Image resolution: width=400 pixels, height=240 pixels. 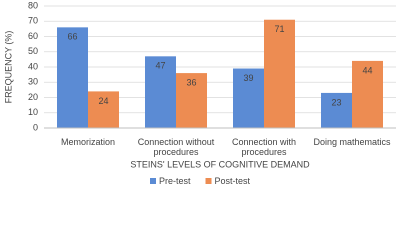 I want to click on data-label: 24, so click(x=103, y=101).